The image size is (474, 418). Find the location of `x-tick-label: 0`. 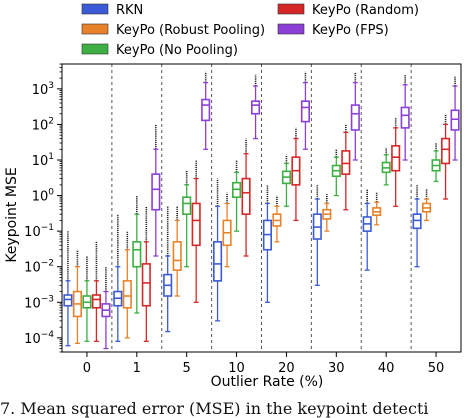

x-tick-label: 0 is located at coordinates (87, 368).